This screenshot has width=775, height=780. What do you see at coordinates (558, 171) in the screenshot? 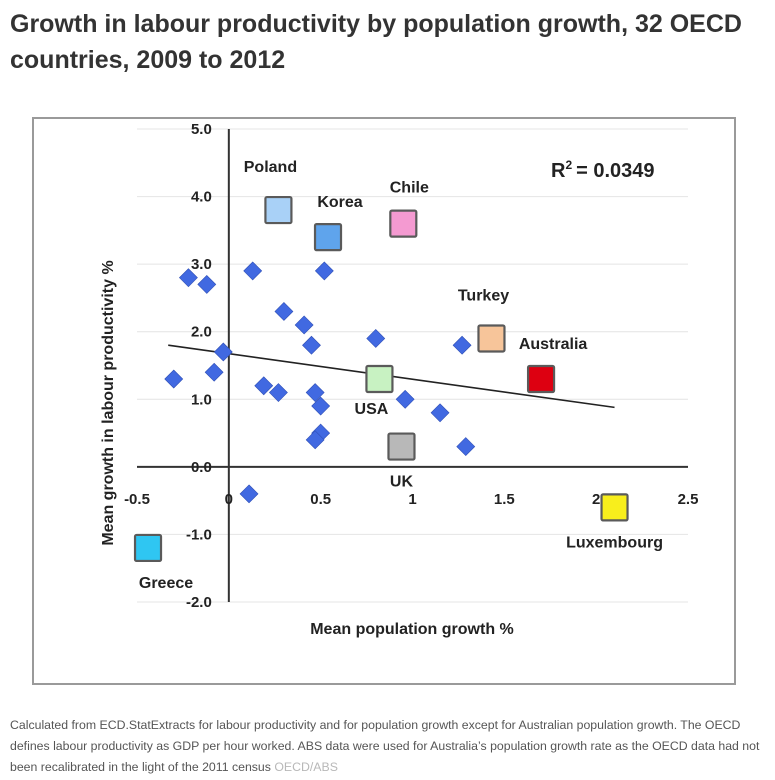
I see `r-squared-symbol: R` at bounding box center [558, 171].